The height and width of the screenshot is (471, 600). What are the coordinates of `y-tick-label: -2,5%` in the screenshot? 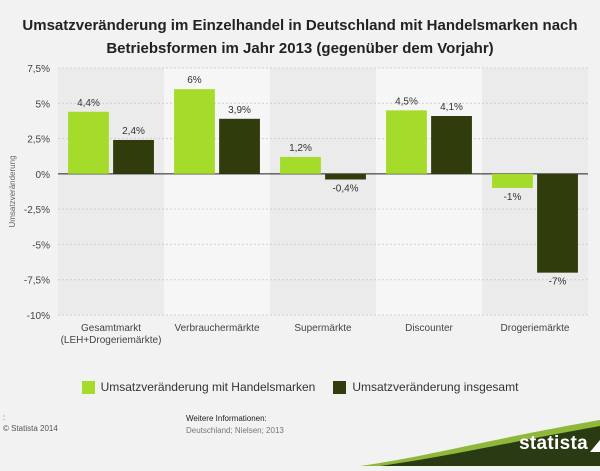 It's located at (37, 210).